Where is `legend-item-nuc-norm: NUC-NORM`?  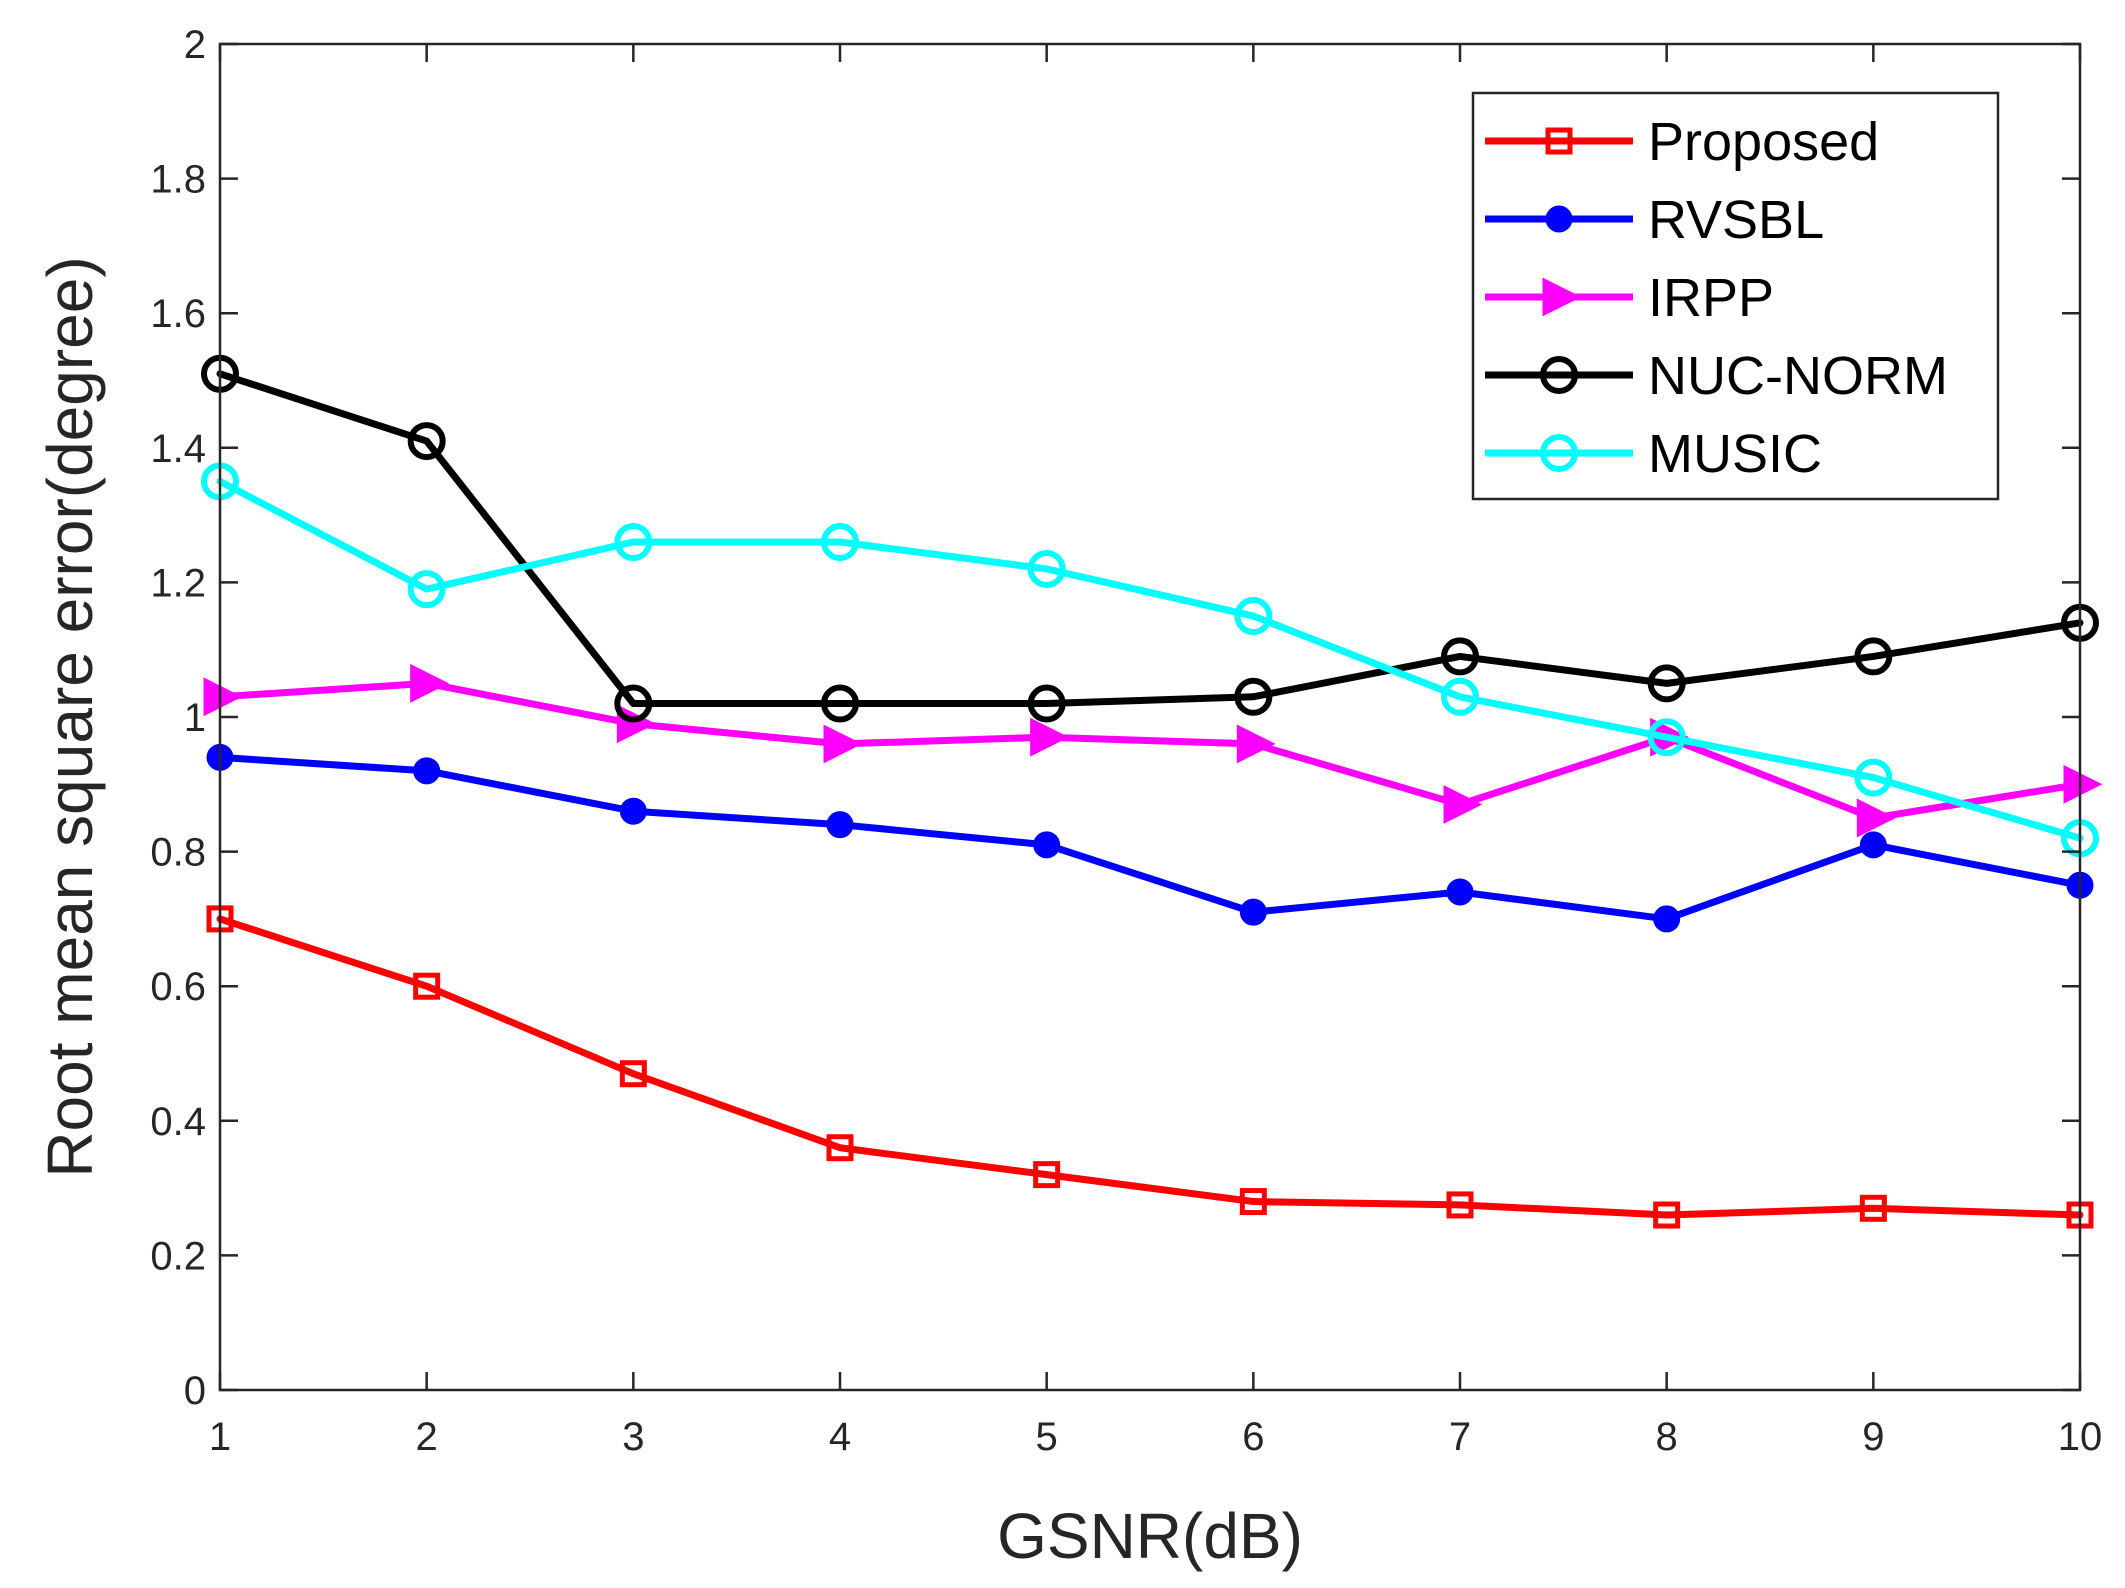
legend-item-nuc-norm: NUC-NORM is located at coordinates (1716, 376).